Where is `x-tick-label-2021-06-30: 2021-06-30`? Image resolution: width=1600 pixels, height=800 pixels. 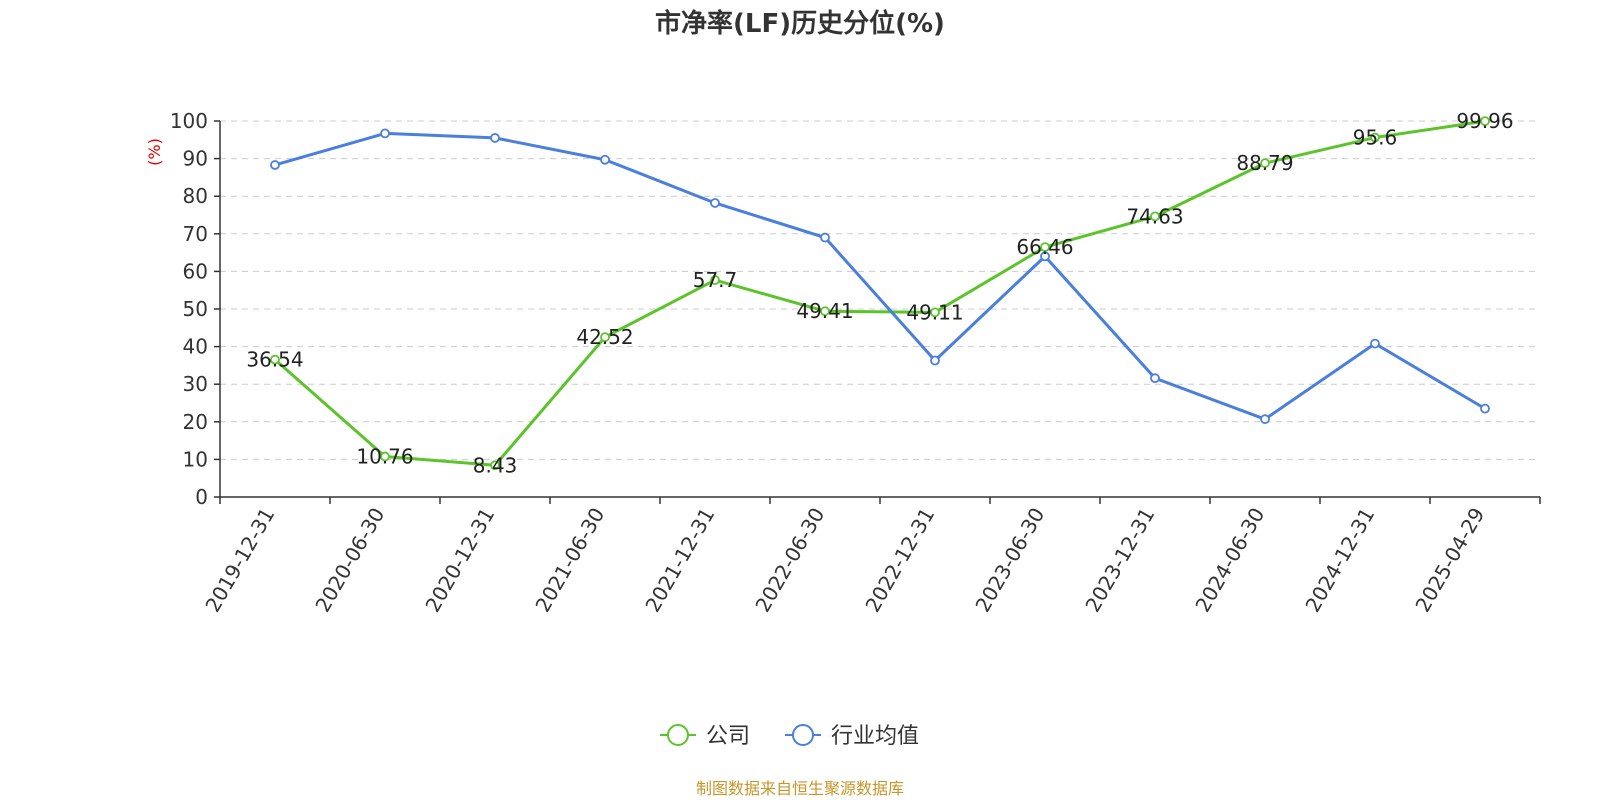
x-tick-label-2021-06-30: 2021-06-30 is located at coordinates (569, 560).